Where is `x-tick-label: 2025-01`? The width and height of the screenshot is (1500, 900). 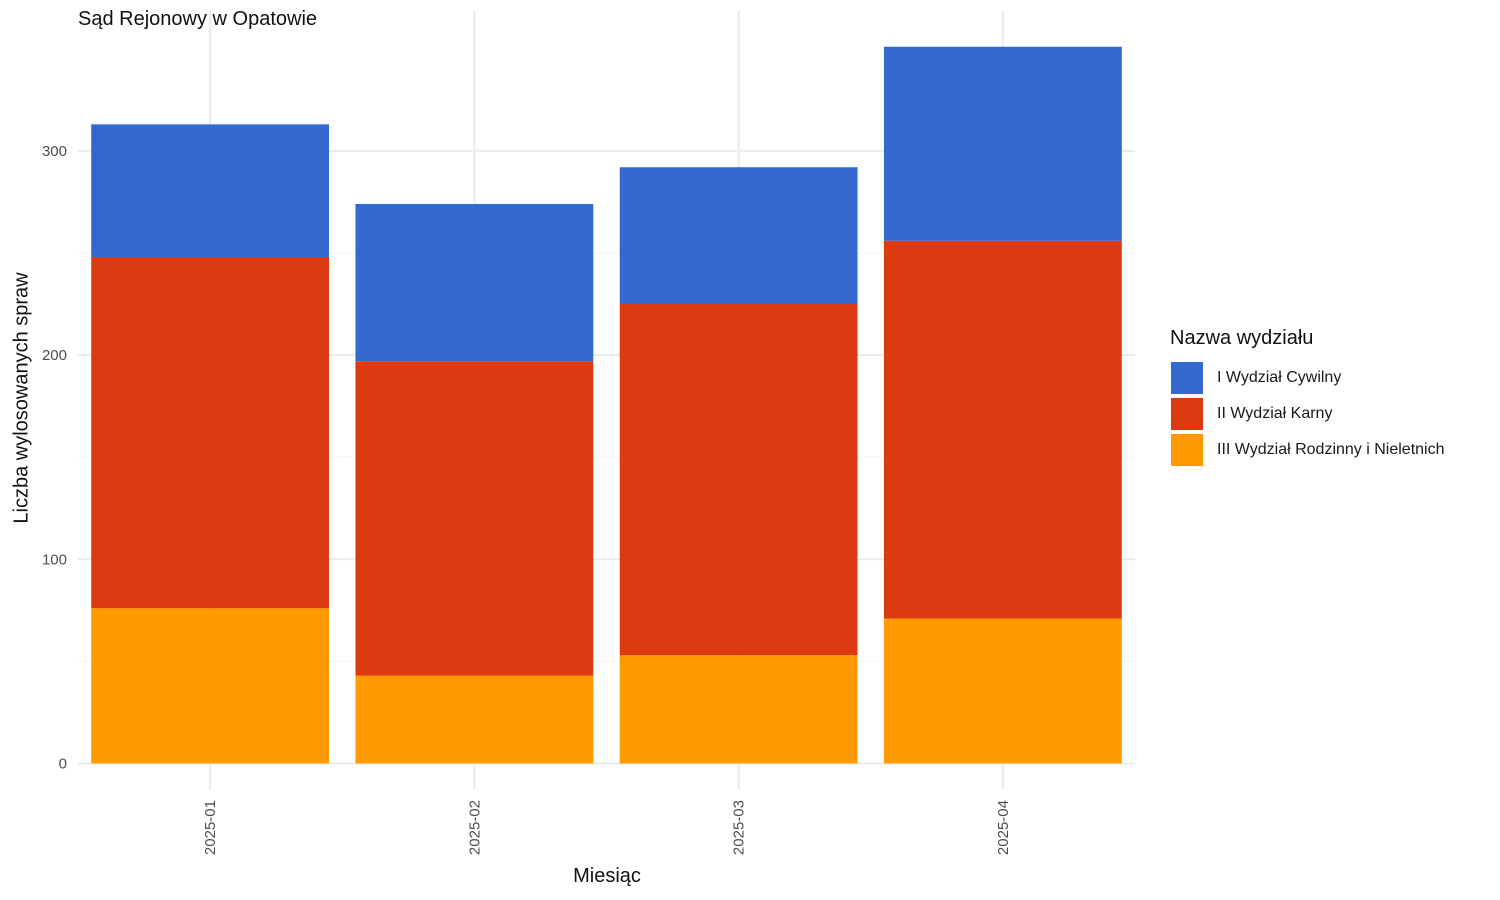 x-tick-label: 2025-01 is located at coordinates (210, 827).